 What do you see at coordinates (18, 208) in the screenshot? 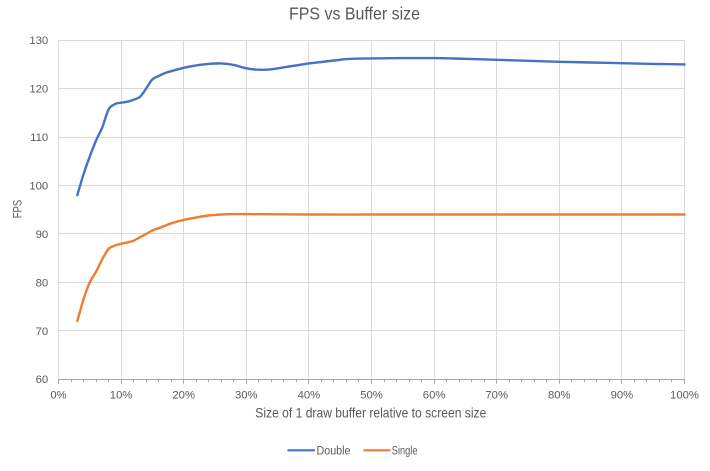
I see `svg-text: FPS` at bounding box center [18, 208].